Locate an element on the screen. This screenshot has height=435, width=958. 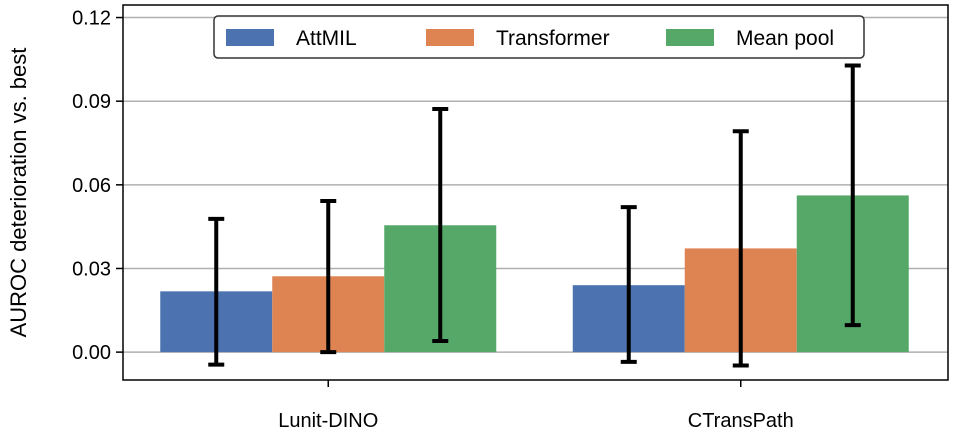
y-tick-label: 0.12 is located at coordinates (91, 19).